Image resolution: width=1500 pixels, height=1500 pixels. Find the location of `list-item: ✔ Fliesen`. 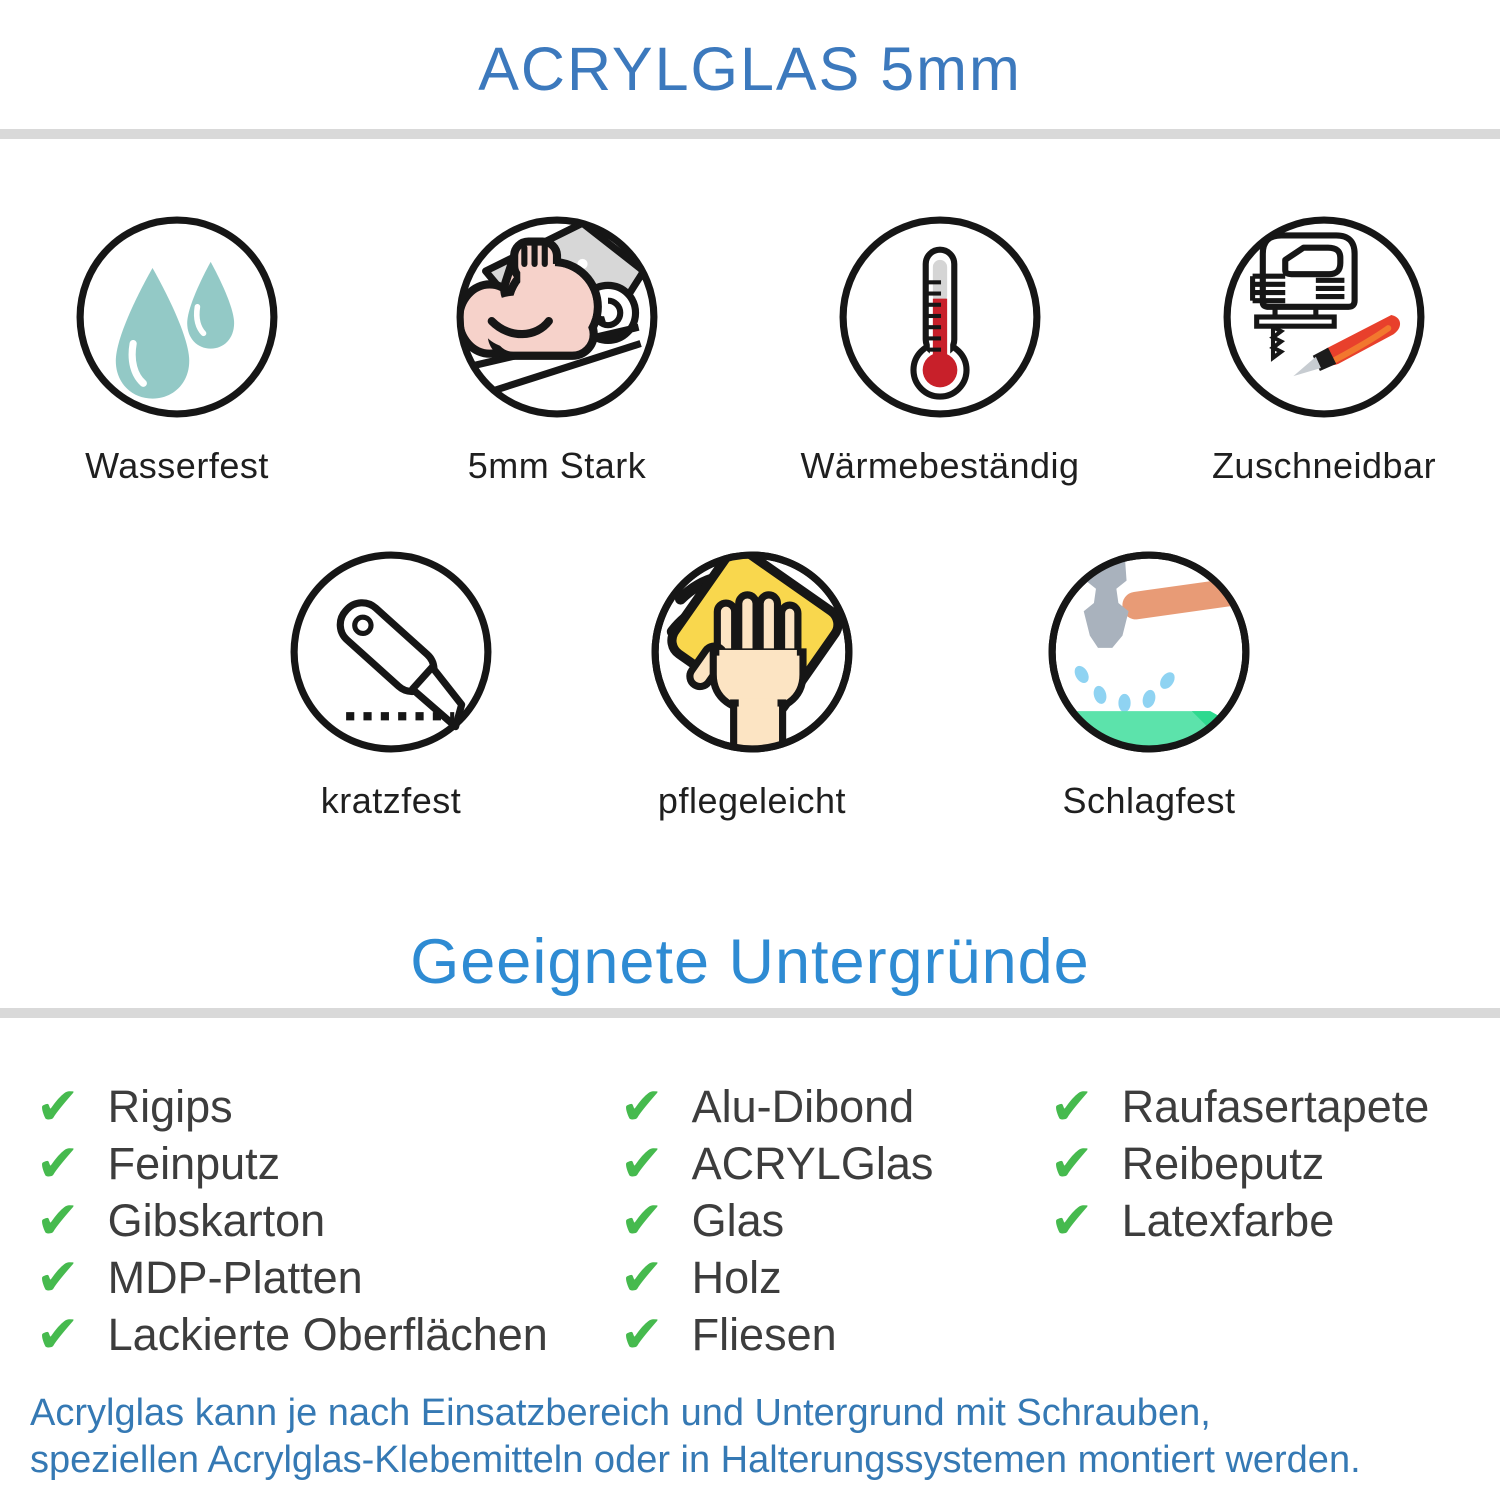

list-item: ✔ Fliesen is located at coordinates (776, 1334).